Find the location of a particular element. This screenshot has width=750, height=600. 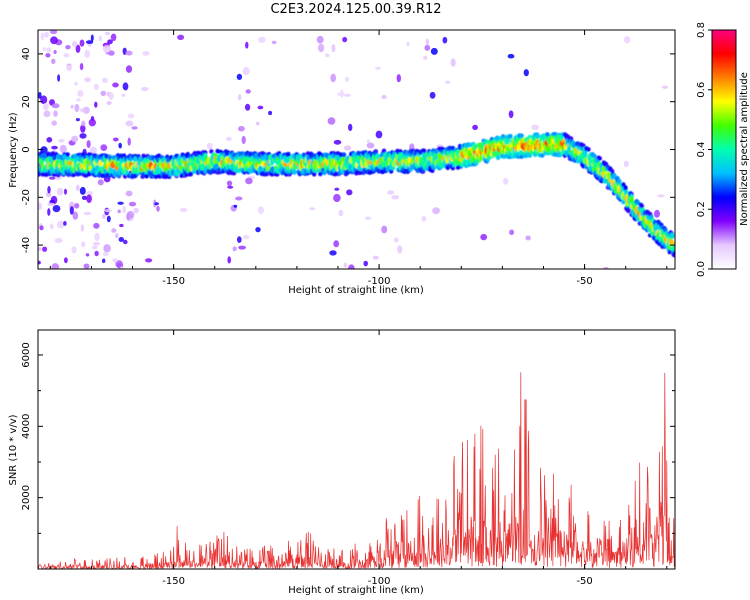

colorbar-tick-label: 0.6 is located at coordinates (701, 90).